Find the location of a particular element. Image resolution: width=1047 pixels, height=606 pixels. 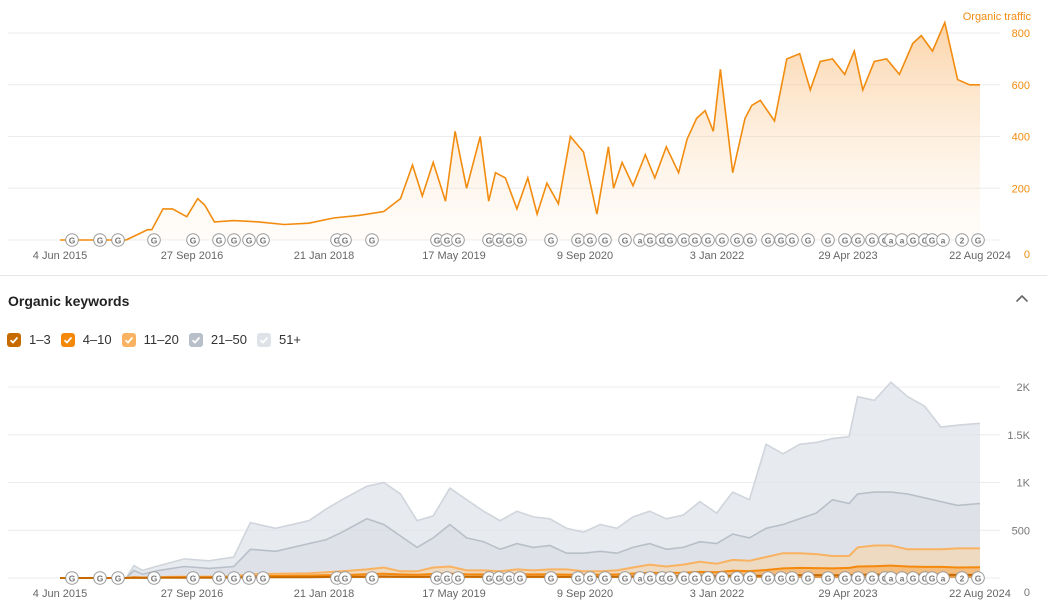

legend-item-51-plus: 51+ is located at coordinates (278, 339).